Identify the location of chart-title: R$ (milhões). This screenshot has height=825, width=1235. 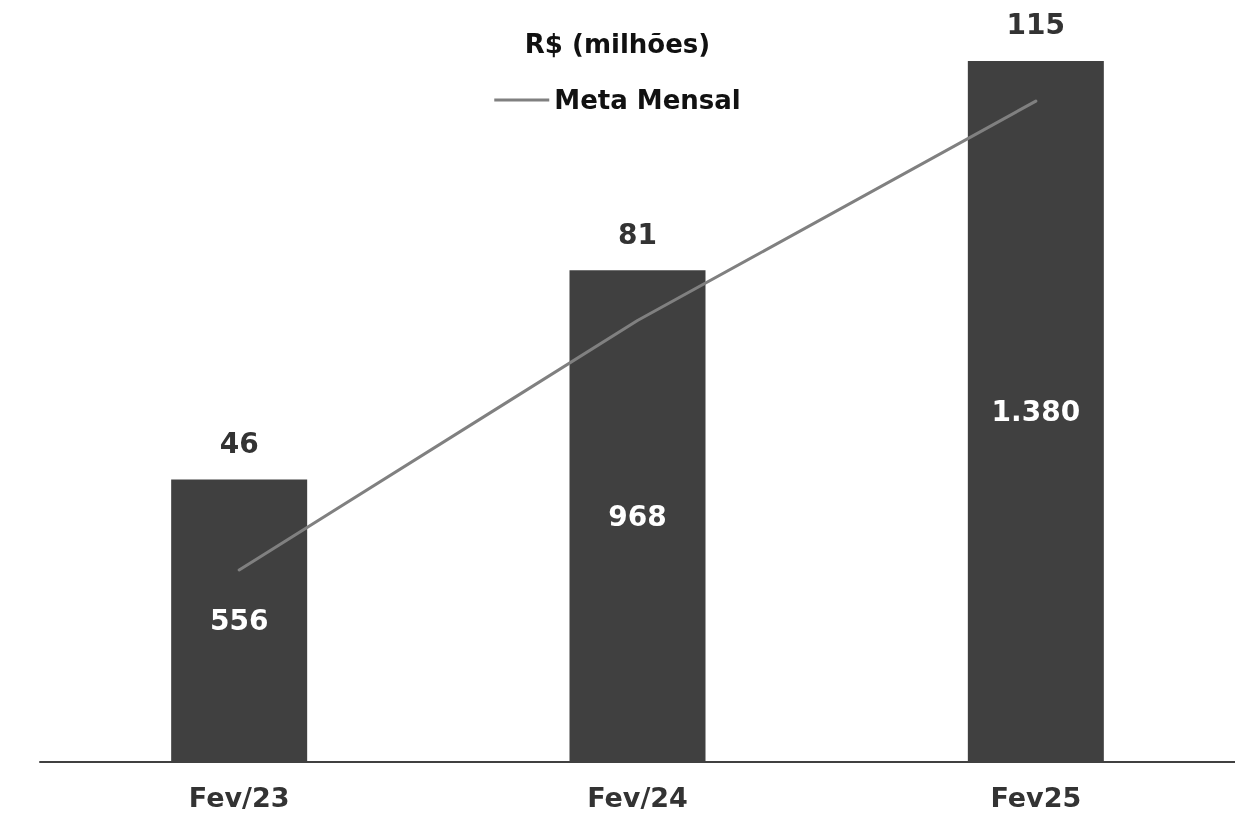
(617, 44).